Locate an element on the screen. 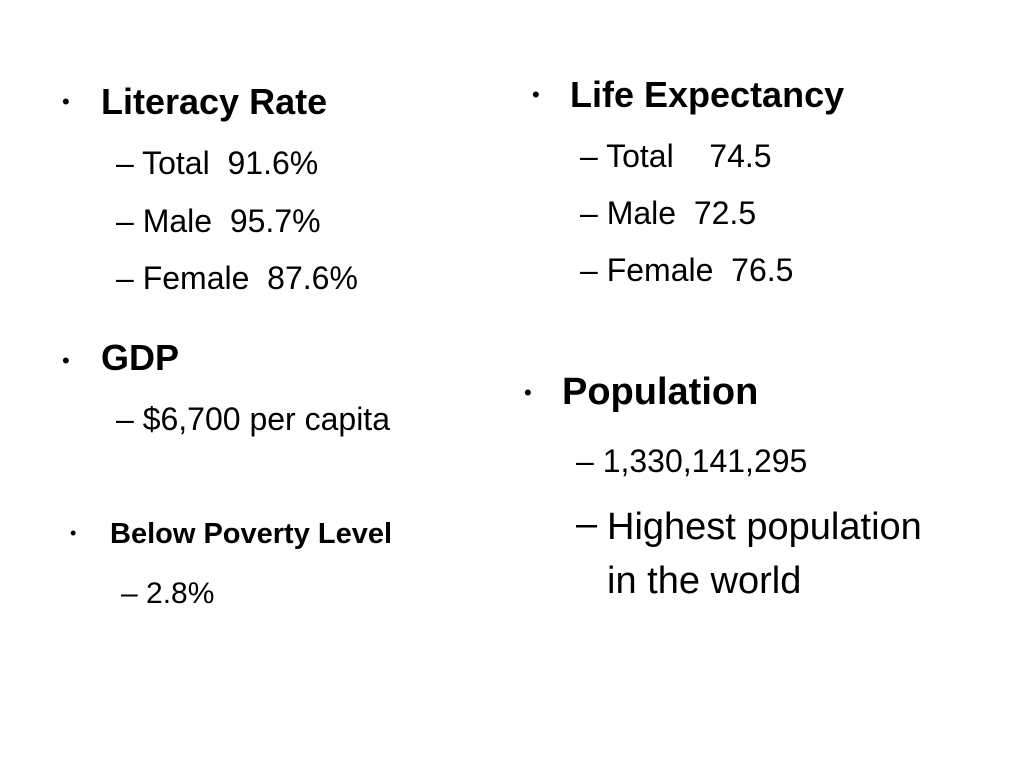  gdp-item-per-capita: – $6,700 per capita is located at coordinates (253, 419).